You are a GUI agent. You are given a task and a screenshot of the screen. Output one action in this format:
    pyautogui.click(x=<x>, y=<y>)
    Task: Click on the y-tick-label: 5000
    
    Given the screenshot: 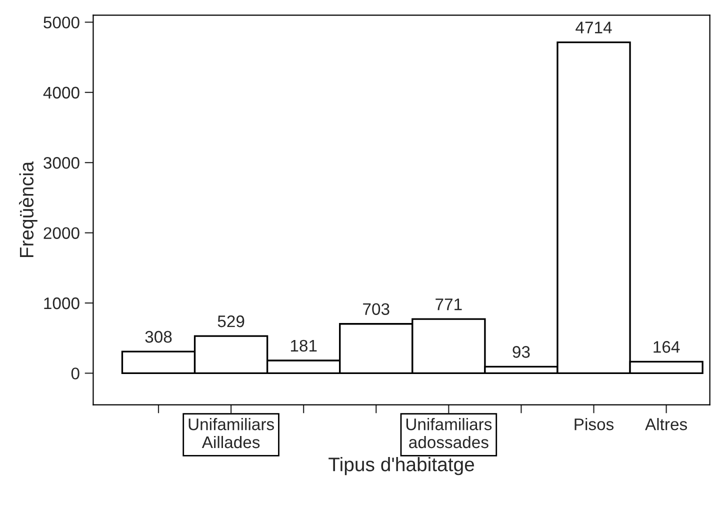 What is the action you would take?
    pyautogui.click(x=62, y=22)
    